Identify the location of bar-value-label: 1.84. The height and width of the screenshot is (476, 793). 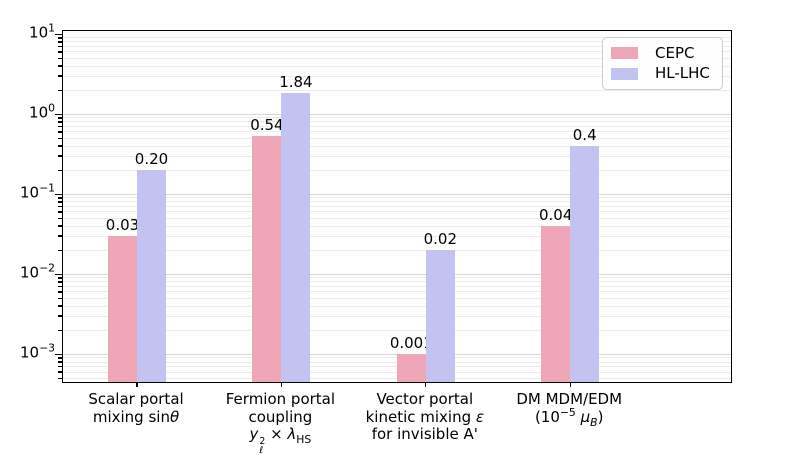
(296, 82).